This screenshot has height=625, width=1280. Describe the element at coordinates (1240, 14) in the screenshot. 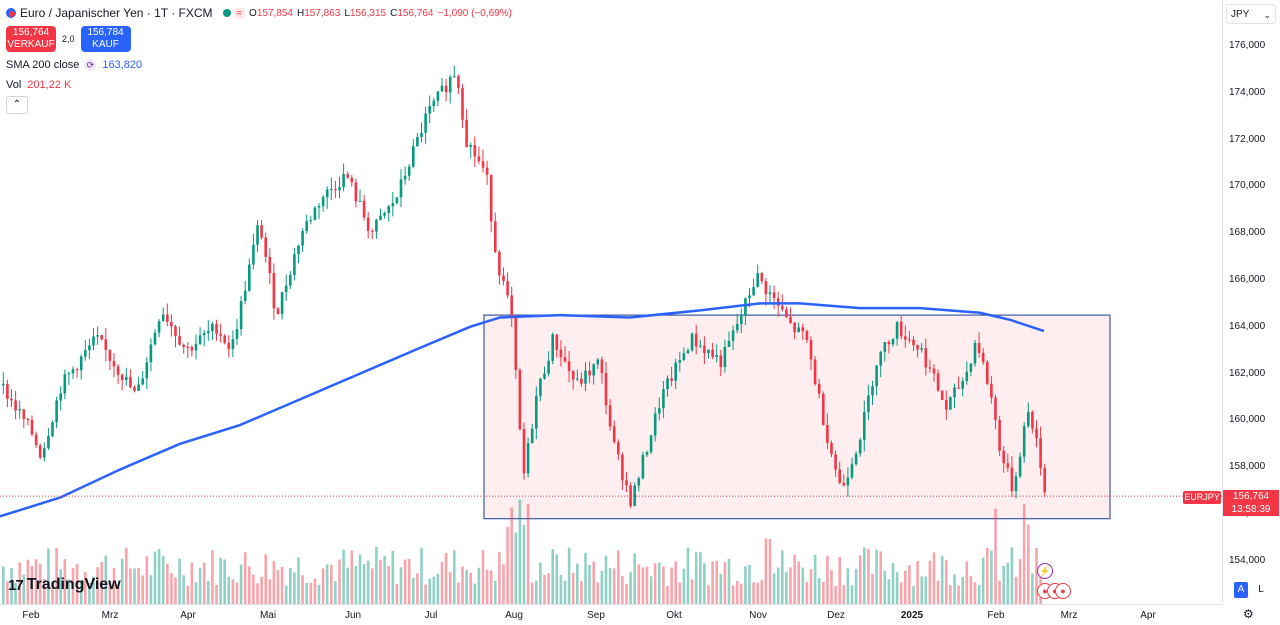

I see `currency-label: JPY` at that location.